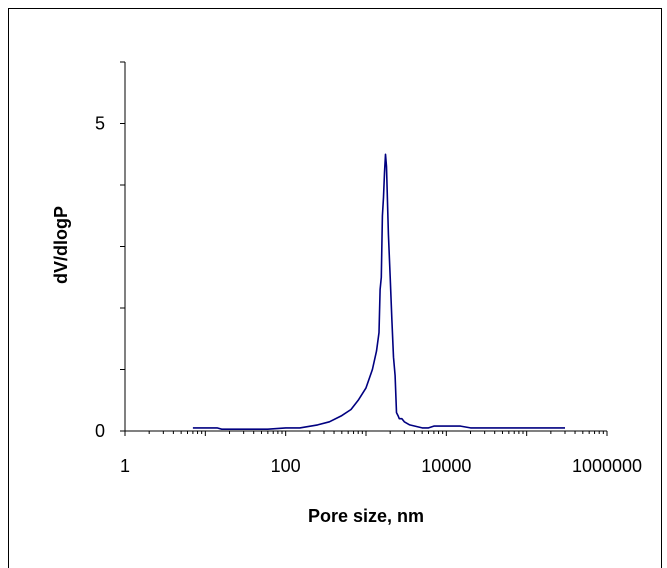 This screenshot has height=568, width=667. What do you see at coordinates (446, 466) in the screenshot?
I see `x-tick-label: 10000` at bounding box center [446, 466].